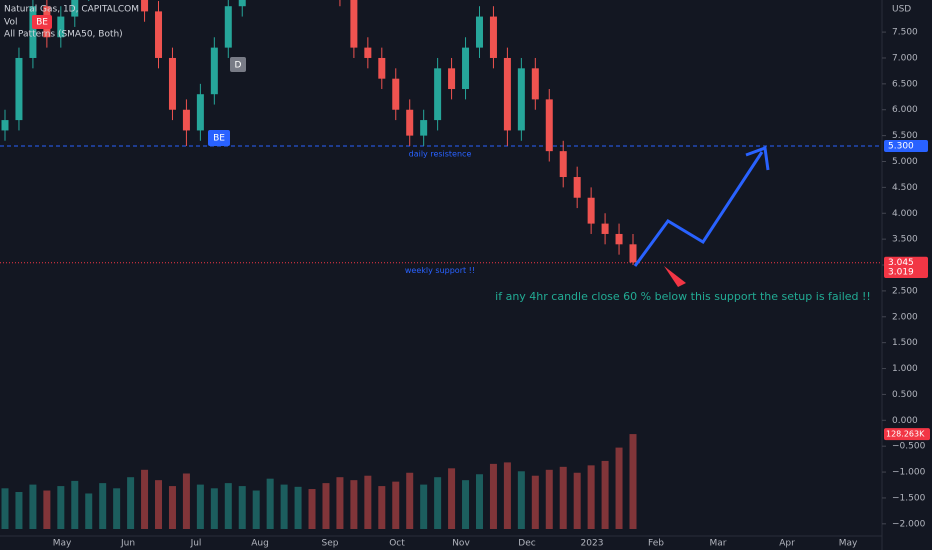  Describe the element at coordinates (440, 153) in the screenshot. I see `resistance-label: daily resistence` at that location.